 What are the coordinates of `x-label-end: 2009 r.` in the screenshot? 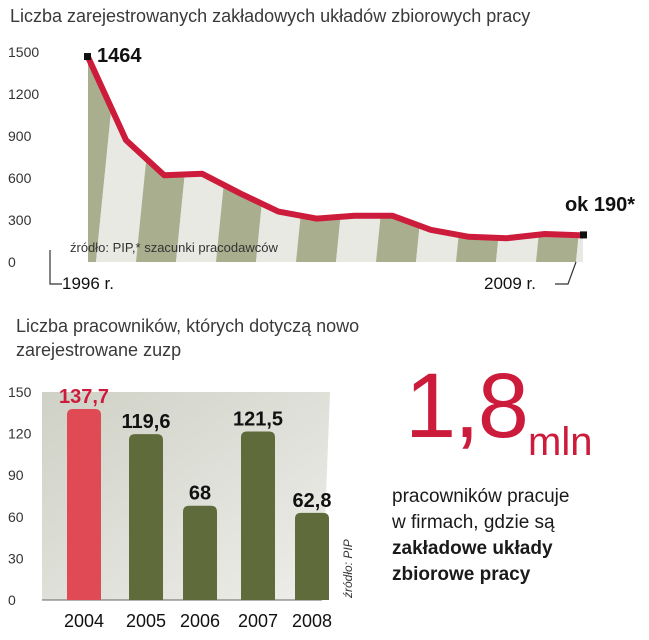 It's located at (510, 283).